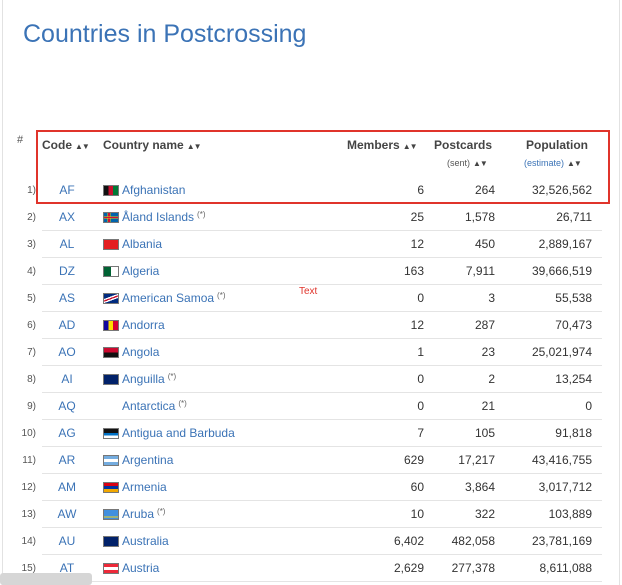 Image resolution: width=622 pixels, height=585 pixels. Describe the element at coordinates (140, 352) in the screenshot. I see `country-name-link: Angola` at that location.